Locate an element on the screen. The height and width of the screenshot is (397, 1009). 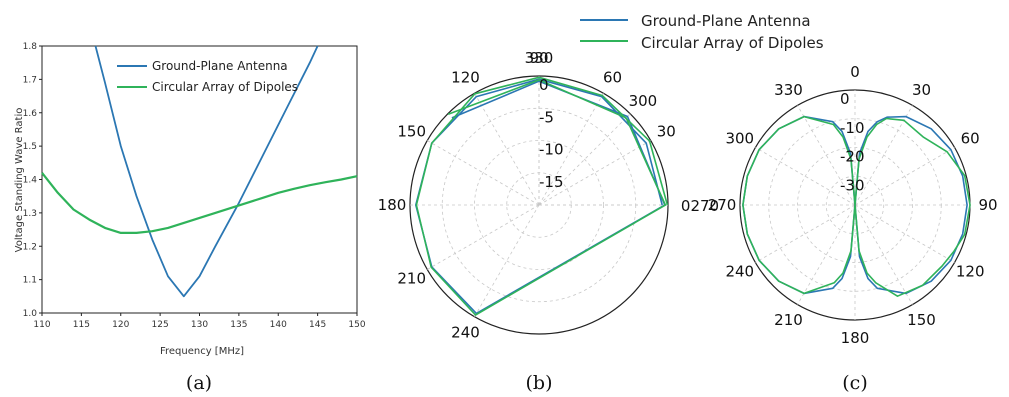
b-angle-label: 120 is located at coordinates (465, 78).